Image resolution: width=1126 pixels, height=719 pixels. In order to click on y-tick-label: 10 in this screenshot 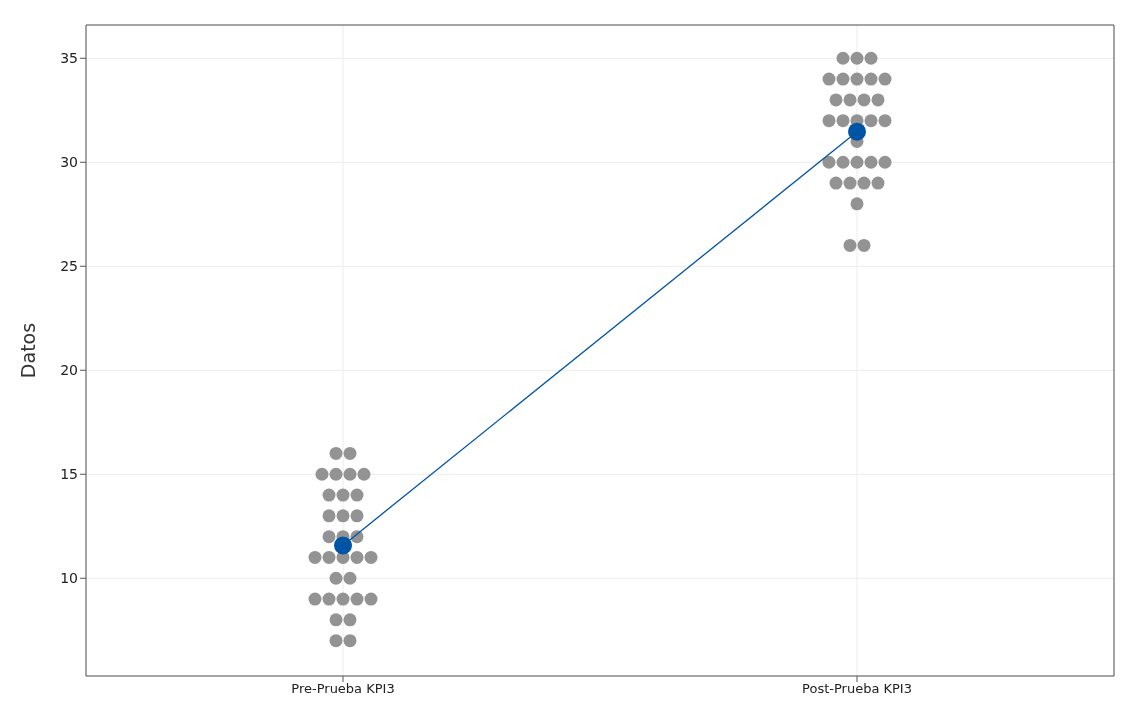, I will do `click(69, 578)`.